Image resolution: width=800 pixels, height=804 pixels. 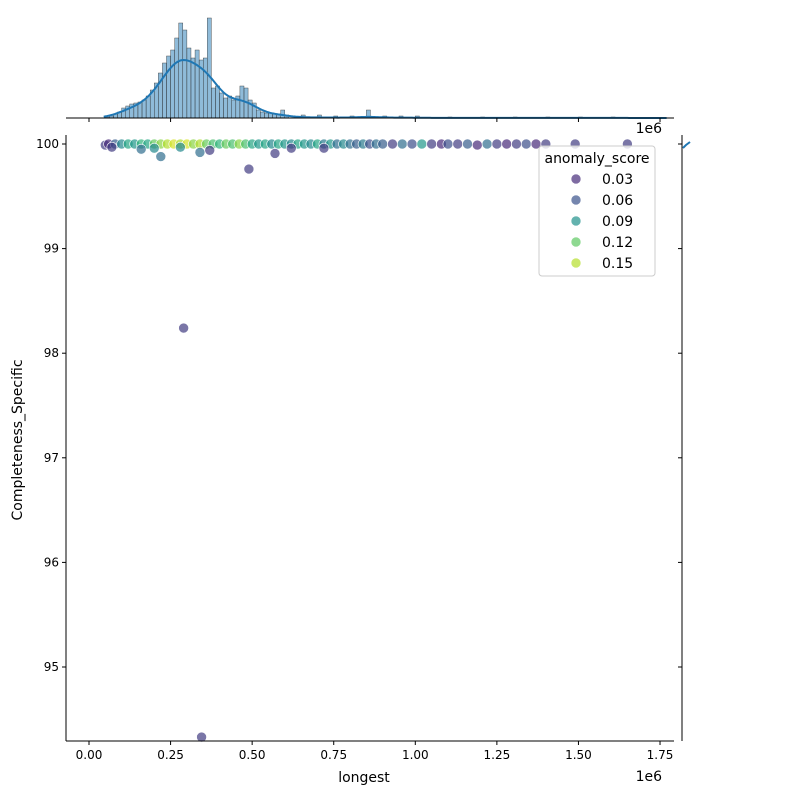 What do you see at coordinates (578, 755) in the screenshot?
I see `x-tick-label: 1.50` at bounding box center [578, 755].